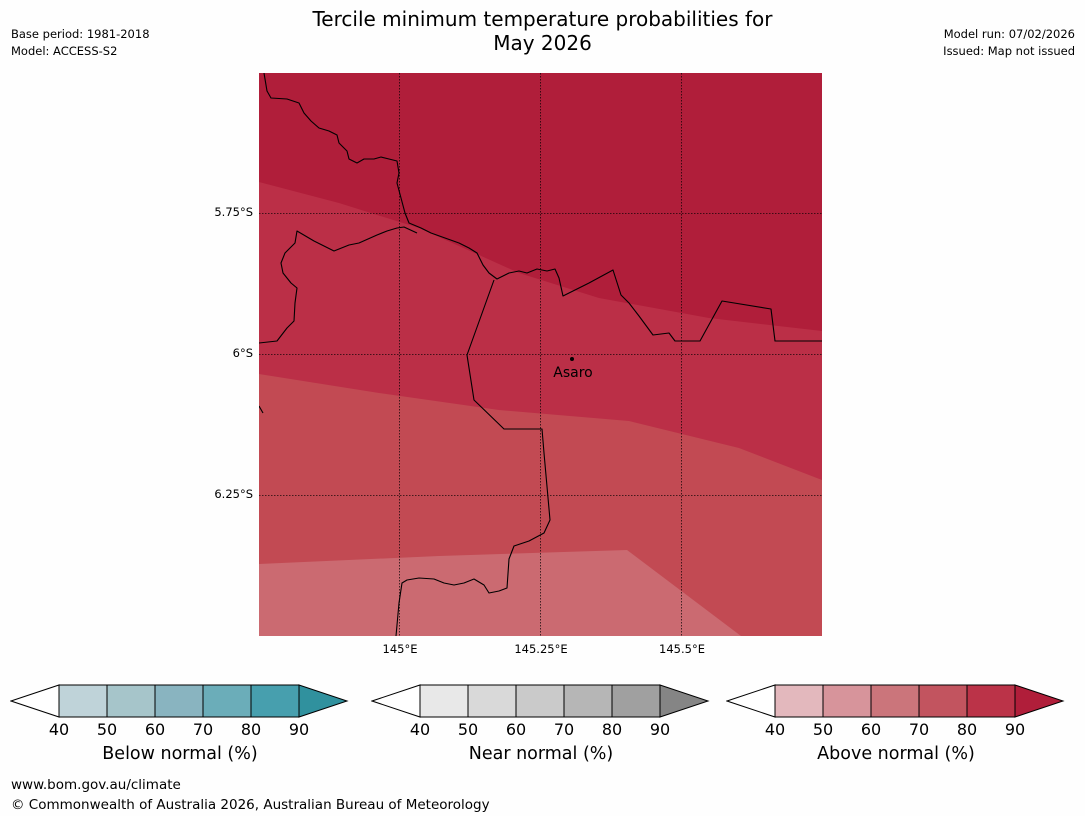 The height and width of the screenshot is (816, 1085). What do you see at coordinates (242, 353) in the screenshot?
I see `latitude-label-6s: 6°S` at bounding box center [242, 353].